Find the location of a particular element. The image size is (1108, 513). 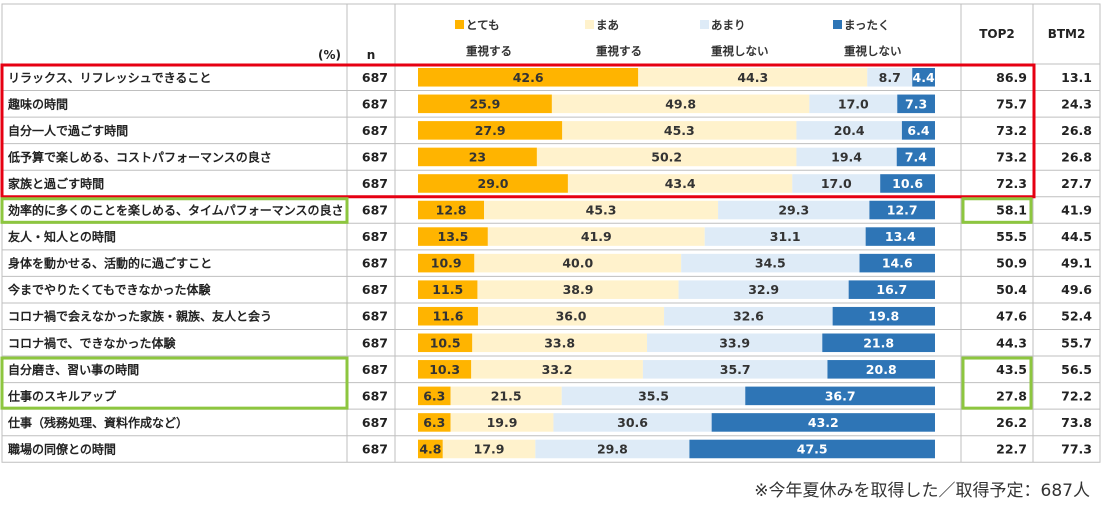

bar-value-label-3: 29.8 is located at coordinates (612, 448).